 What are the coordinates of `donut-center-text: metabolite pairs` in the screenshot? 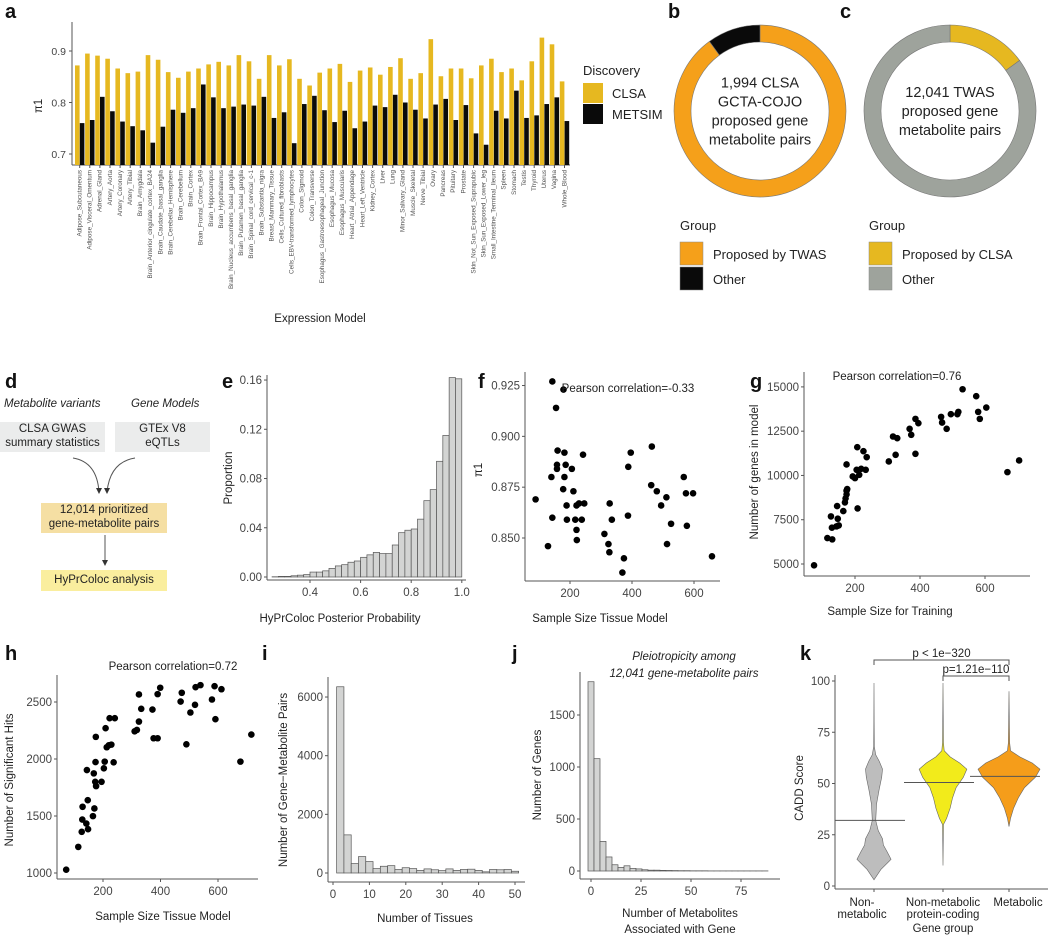 It's located at (760, 141).